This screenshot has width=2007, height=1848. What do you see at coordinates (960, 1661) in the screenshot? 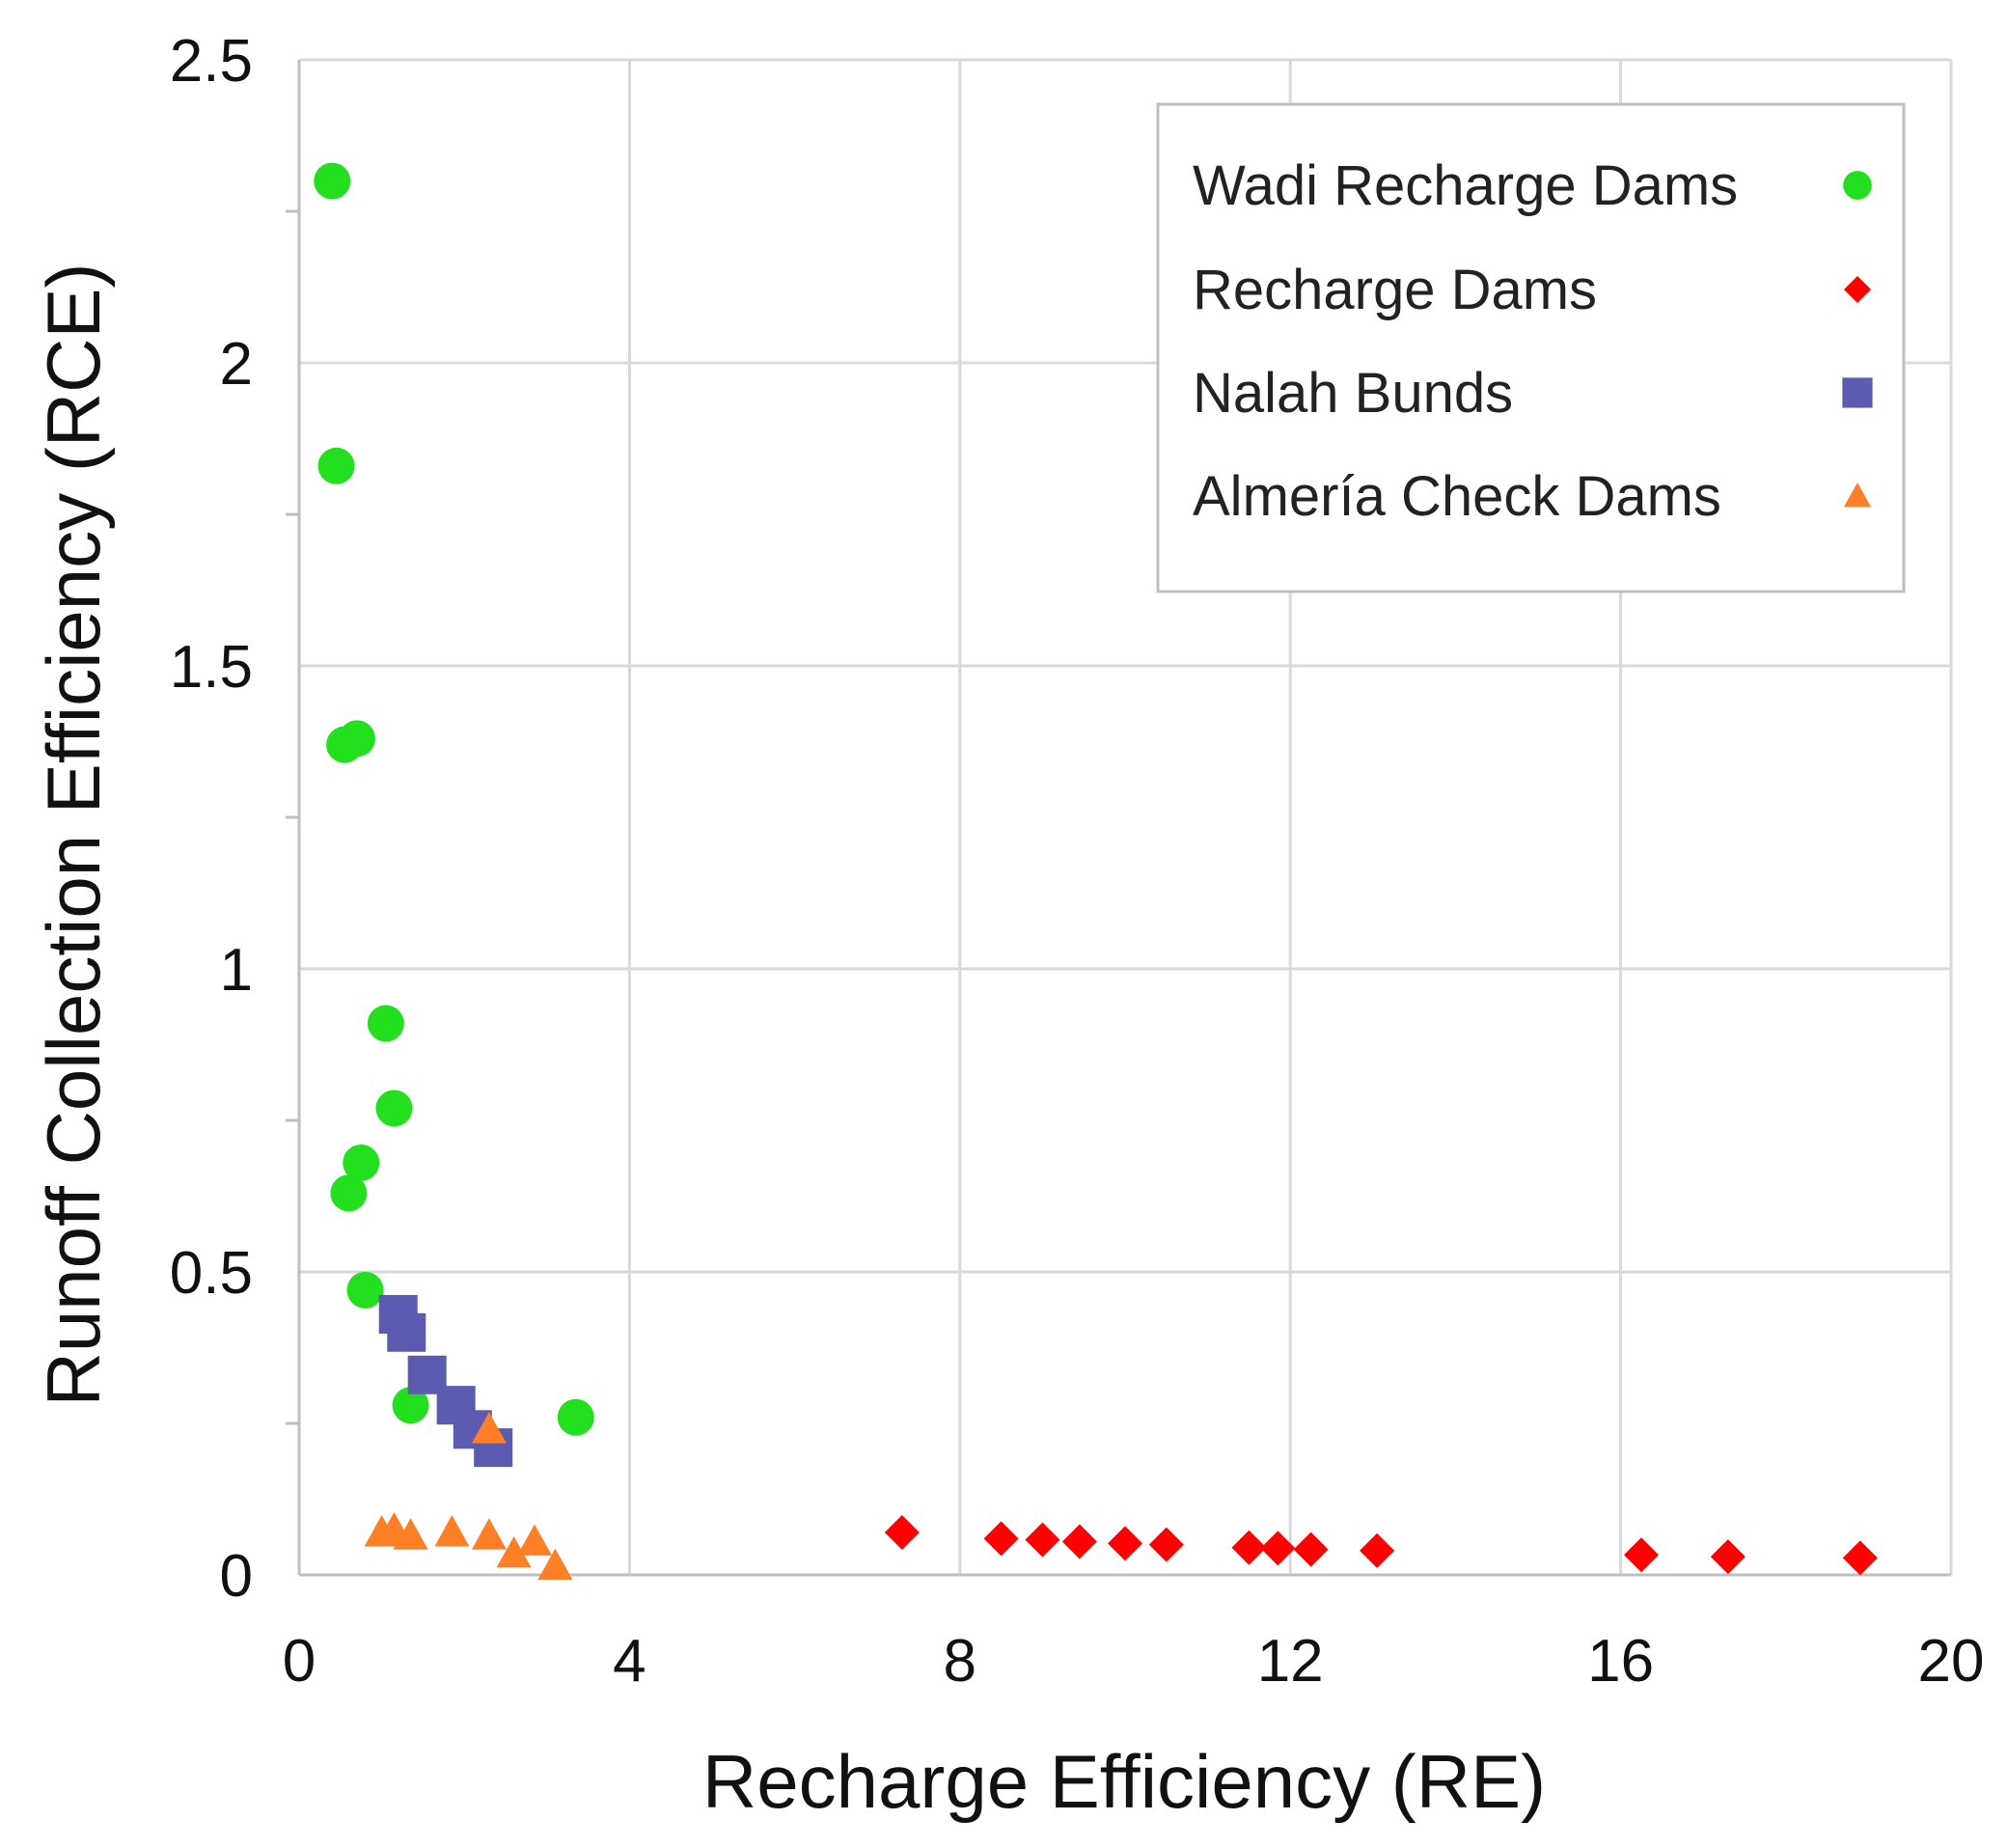
I see `x-tick-label: 8` at bounding box center [960, 1661].